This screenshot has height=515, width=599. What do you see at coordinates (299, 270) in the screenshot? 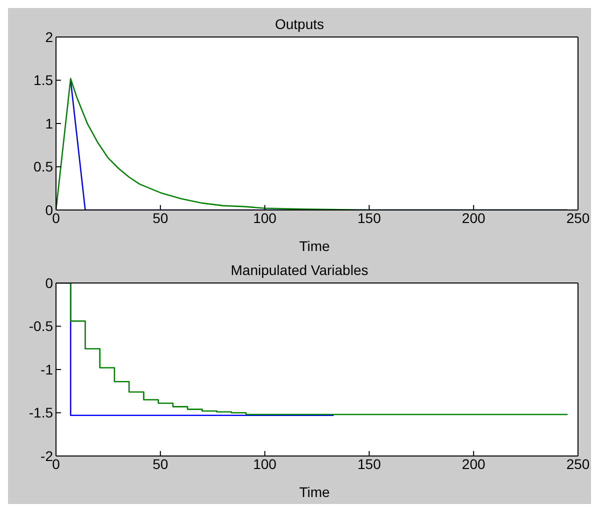
I see `chart-title: Manipulated Variables` at bounding box center [299, 270].